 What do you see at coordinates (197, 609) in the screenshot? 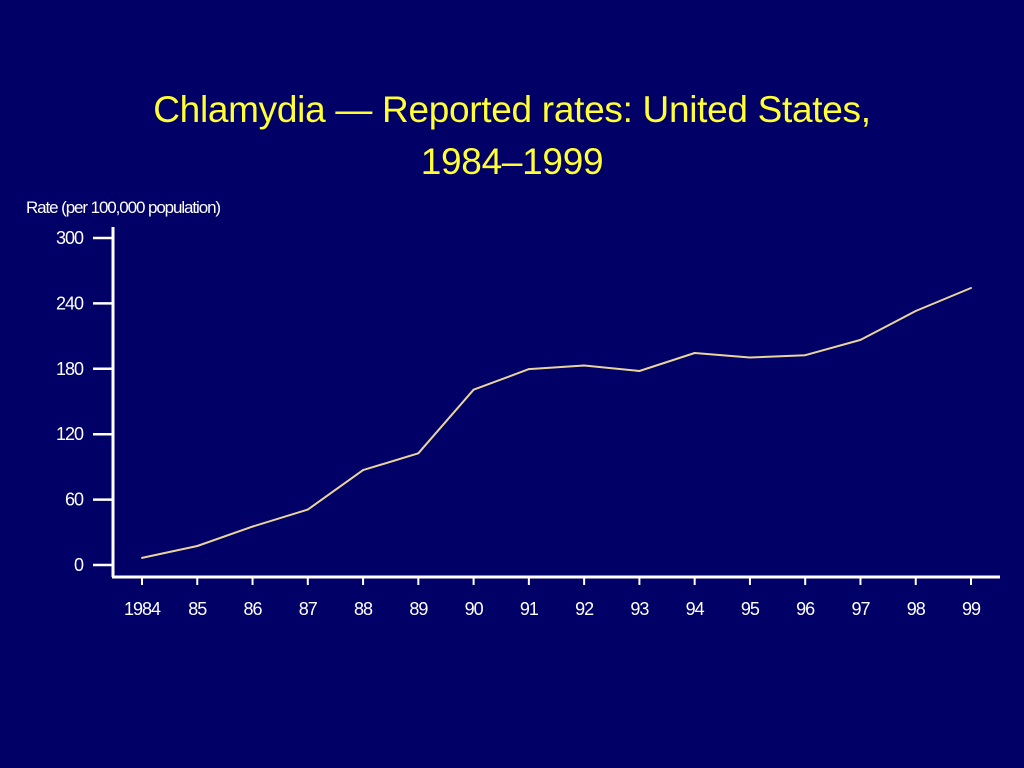
I see `x-tick-label: 85` at bounding box center [197, 609].